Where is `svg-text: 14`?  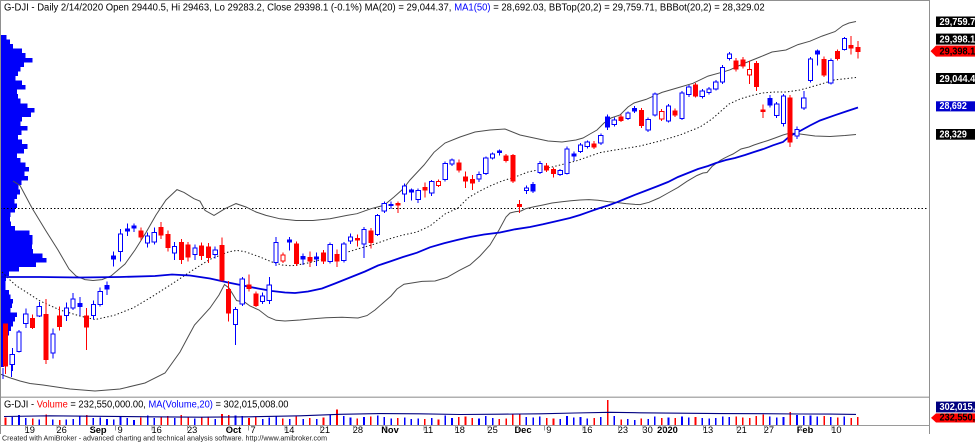 svg-text: 14 is located at coordinates (289, 430).